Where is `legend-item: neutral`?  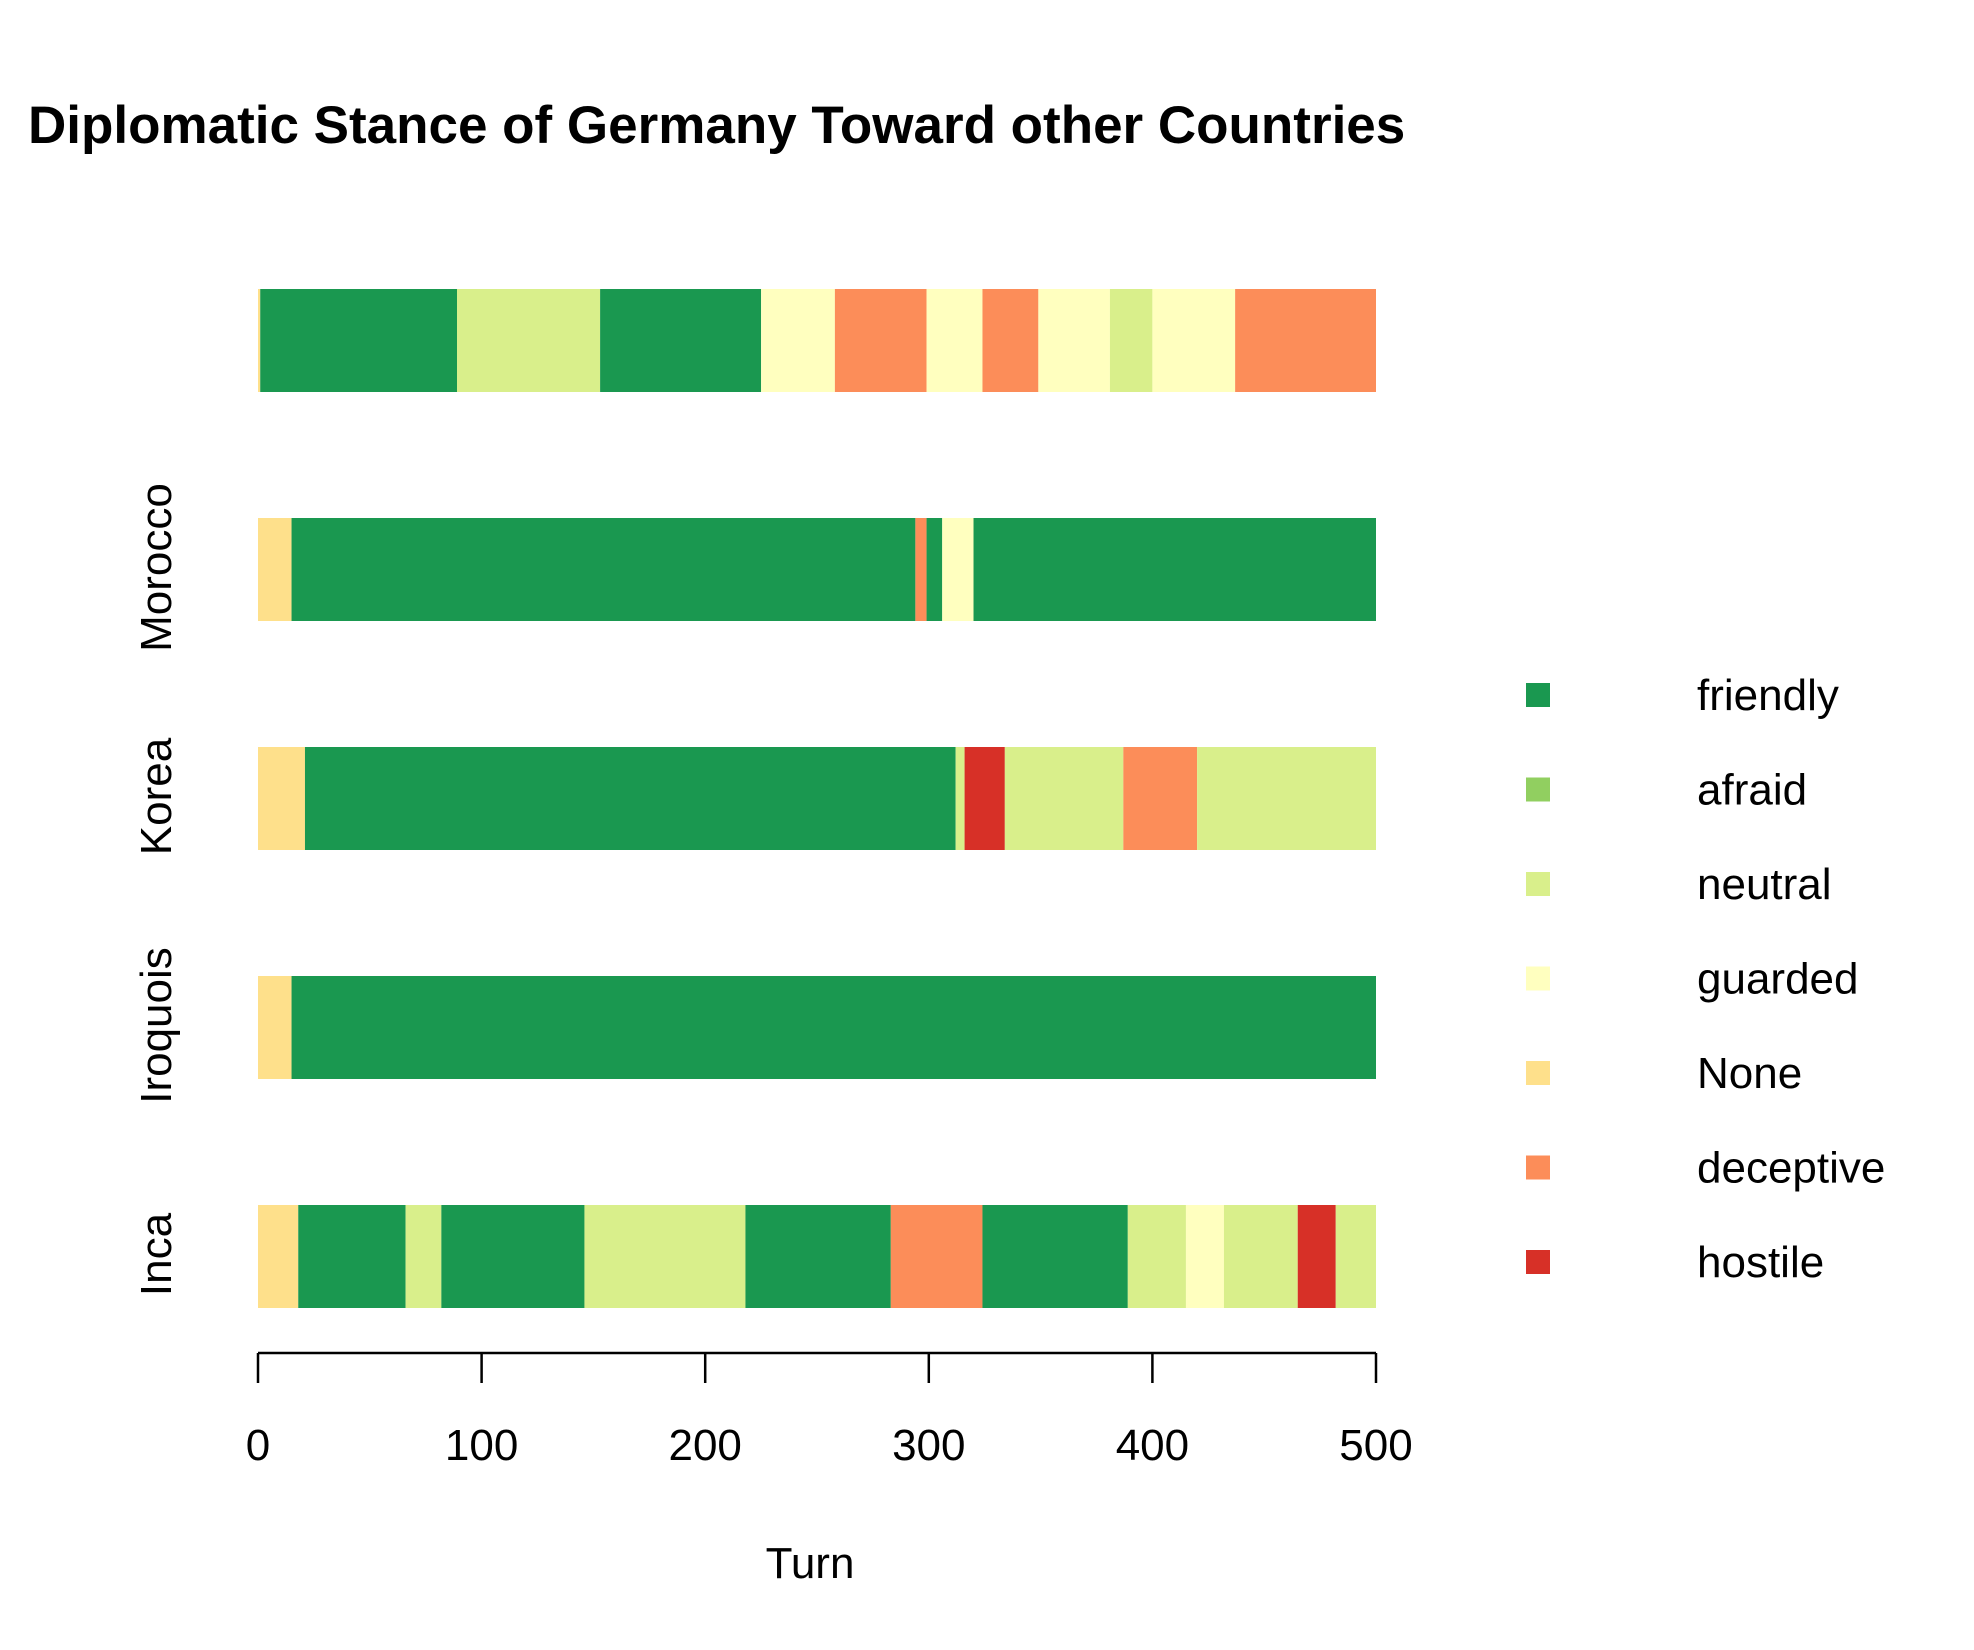
legend-item: neutral is located at coordinates (1679, 884).